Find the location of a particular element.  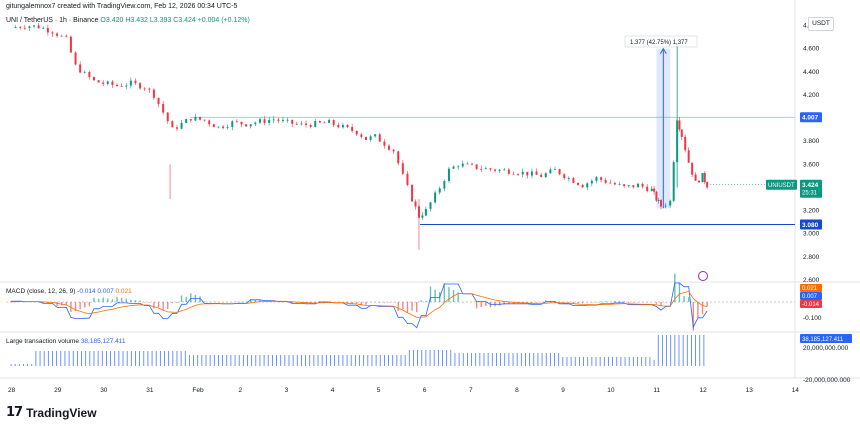

tradingview-logo: 17 TradingView is located at coordinates (51, 412).